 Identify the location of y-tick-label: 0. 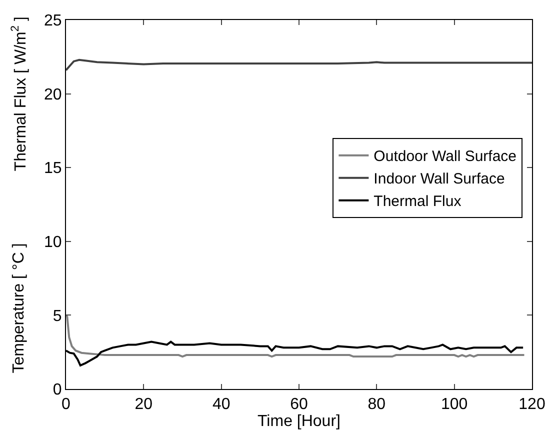
(57, 390).